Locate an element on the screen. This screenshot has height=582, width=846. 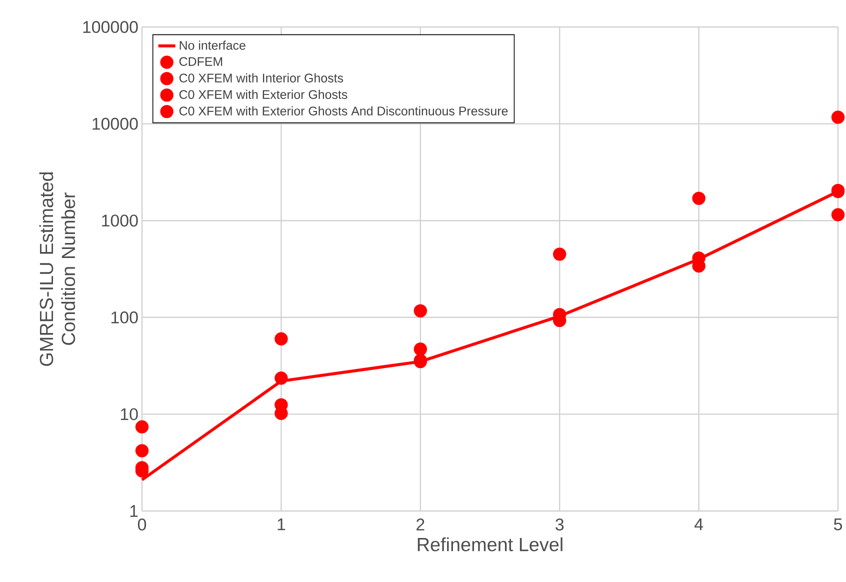
x-tick-label: 0 is located at coordinates (142, 524).